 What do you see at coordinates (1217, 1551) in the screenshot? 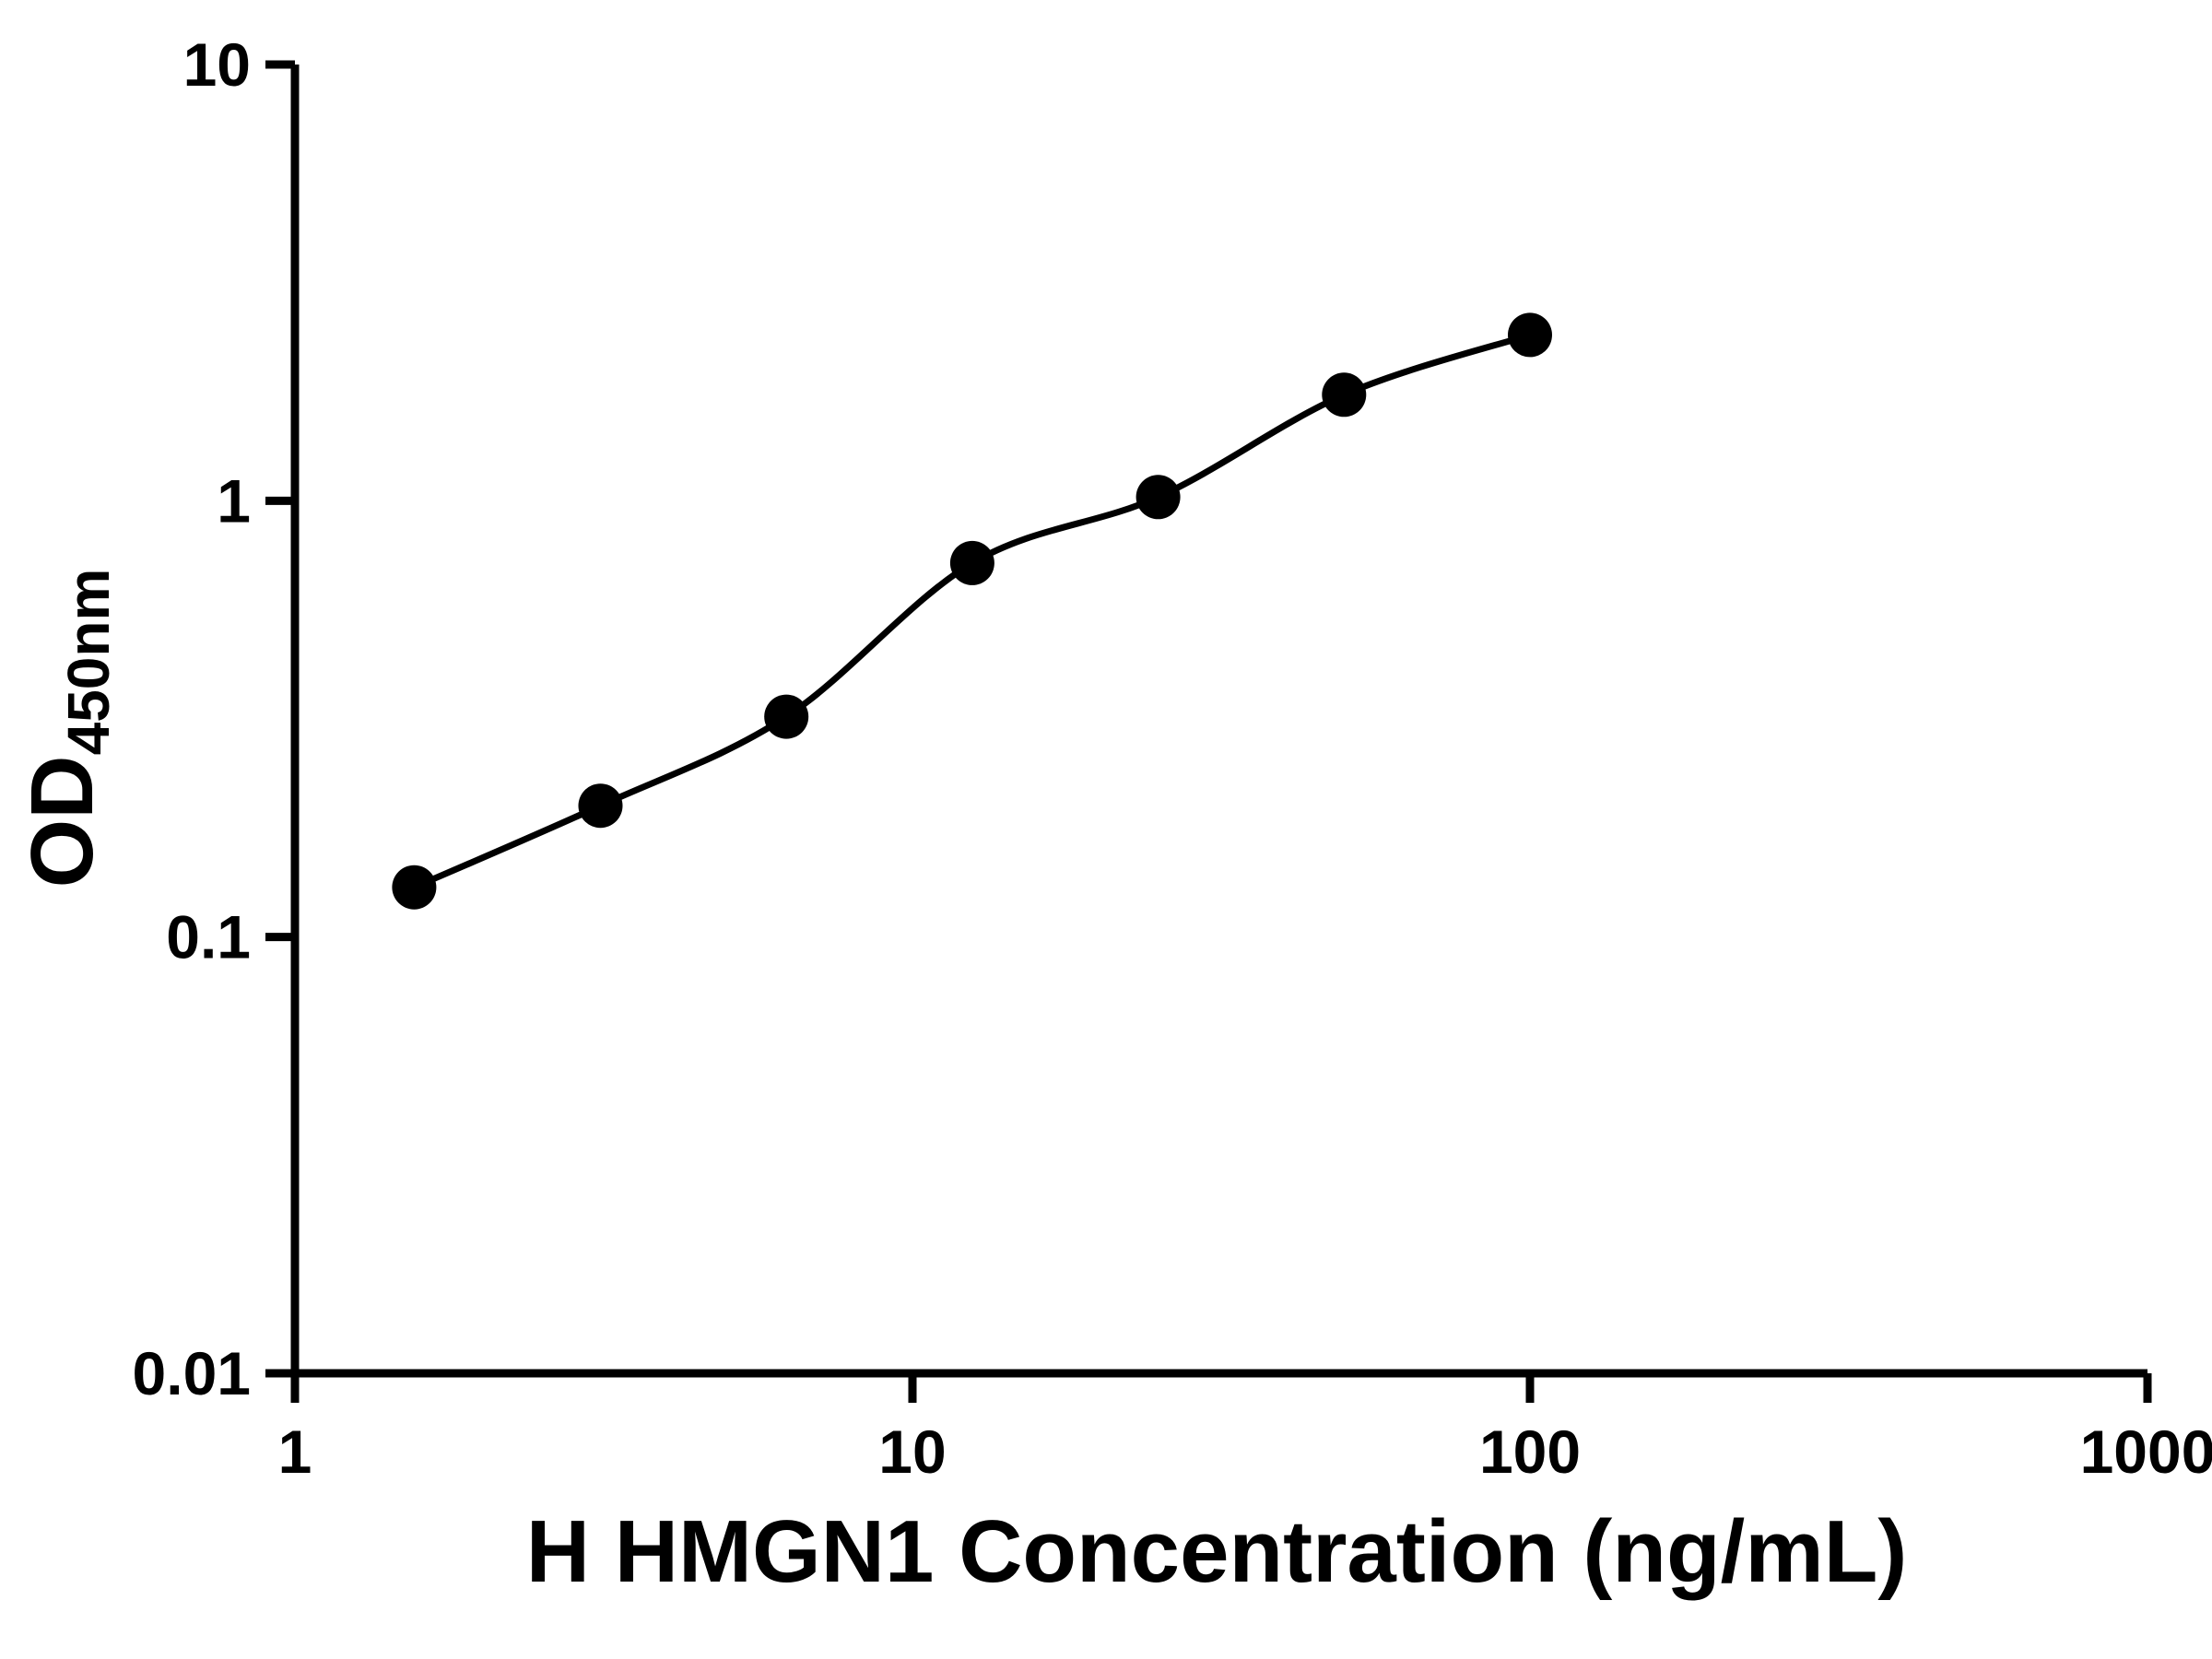
I see `x-axis-title: H HMGN1 Concentration (ng/mL)` at bounding box center [1217, 1551].